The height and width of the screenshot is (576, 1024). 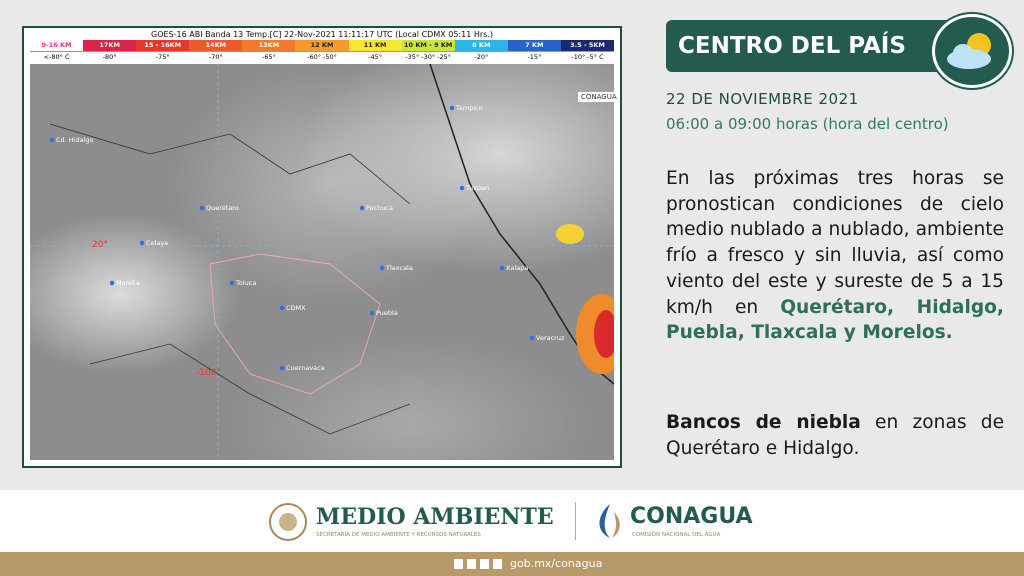 What do you see at coordinates (375, 45) in the screenshot?
I see `scale-height: 11 KM` at bounding box center [375, 45].